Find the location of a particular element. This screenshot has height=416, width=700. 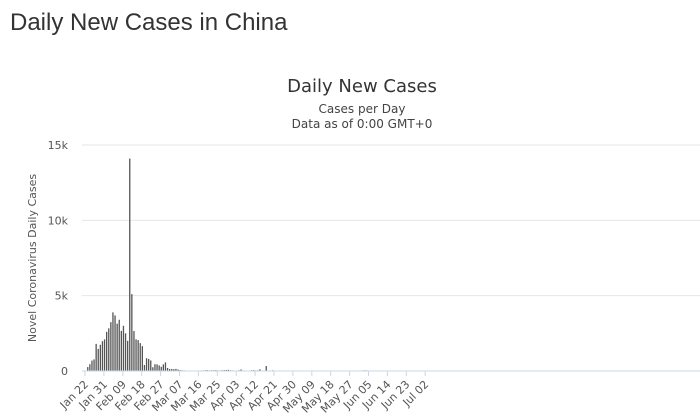

y-tick-label: 15k is located at coordinates (58, 145).